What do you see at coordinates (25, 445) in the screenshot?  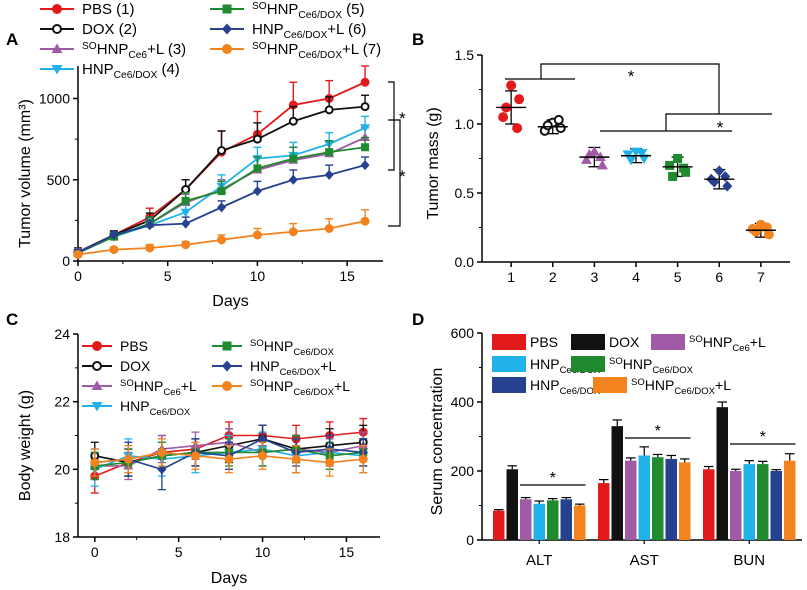 I see `y-axis-label: Body weight (g)` at bounding box center [25, 445].